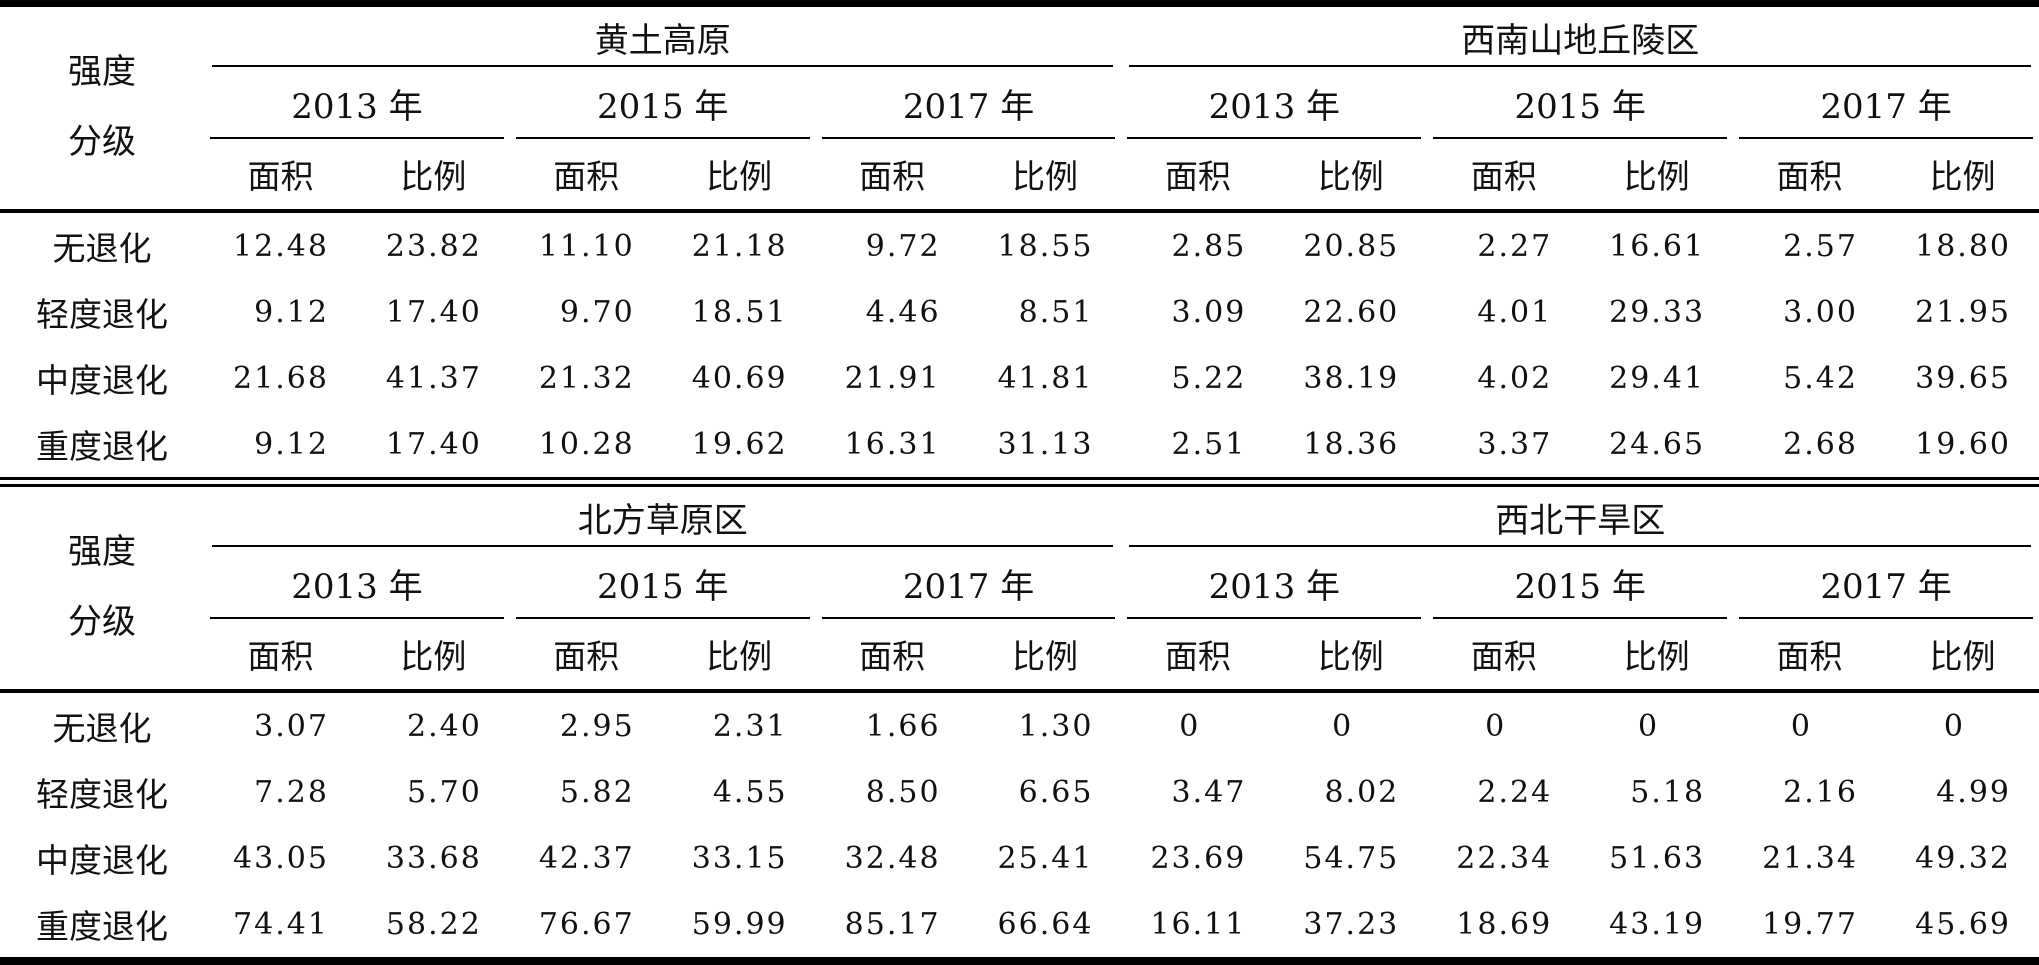  Describe the element at coordinates (1351, 378) in the screenshot. I see `value-cell: 38.19` at that location.